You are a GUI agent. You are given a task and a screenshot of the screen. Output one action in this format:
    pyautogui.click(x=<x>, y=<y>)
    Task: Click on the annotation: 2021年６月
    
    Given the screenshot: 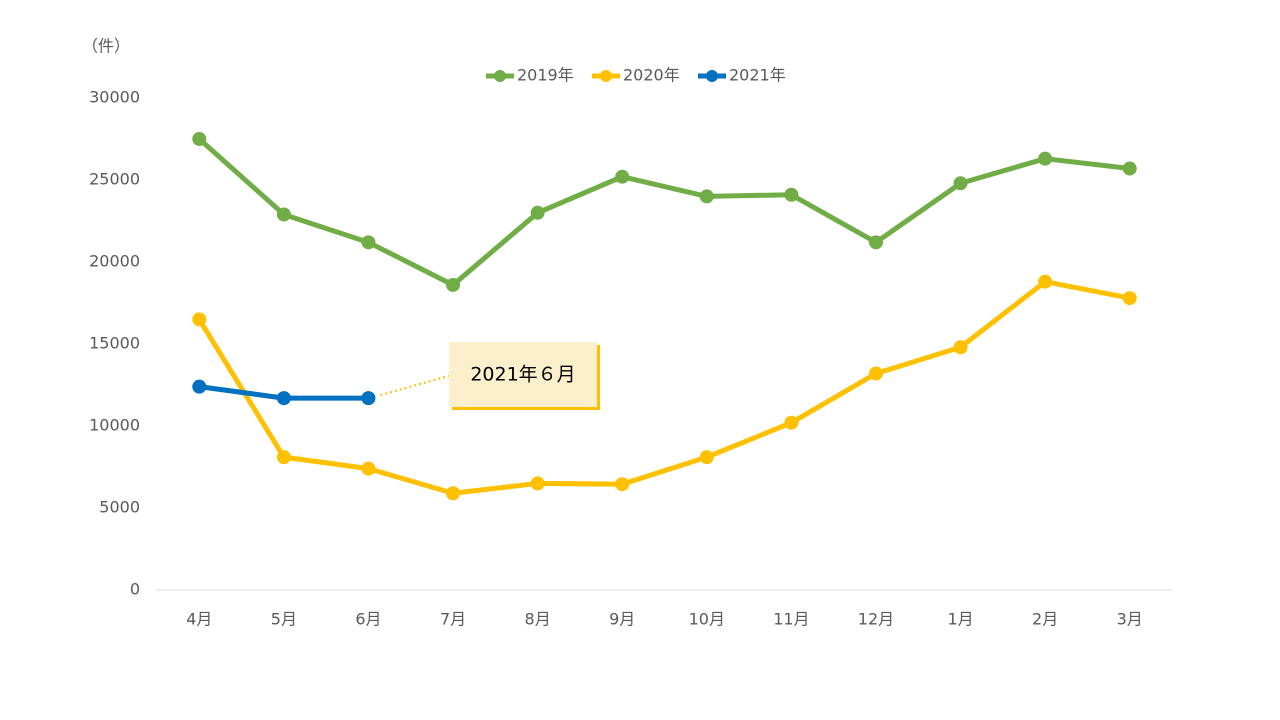 What is the action you would take?
    pyautogui.click(x=522, y=375)
    